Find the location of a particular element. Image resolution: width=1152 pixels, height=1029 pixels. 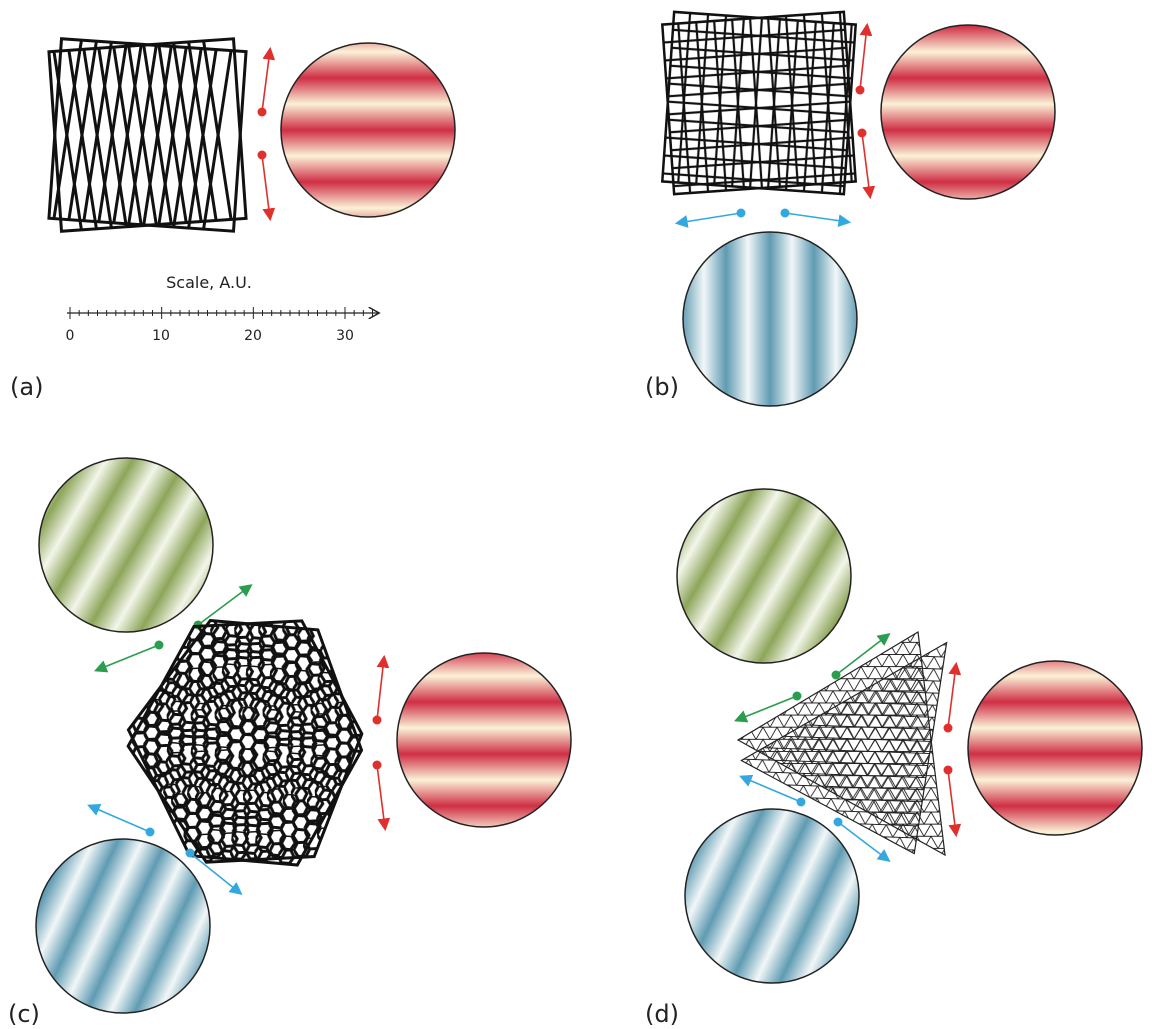

moire-disc-blue-c is located at coordinates (123, 926).